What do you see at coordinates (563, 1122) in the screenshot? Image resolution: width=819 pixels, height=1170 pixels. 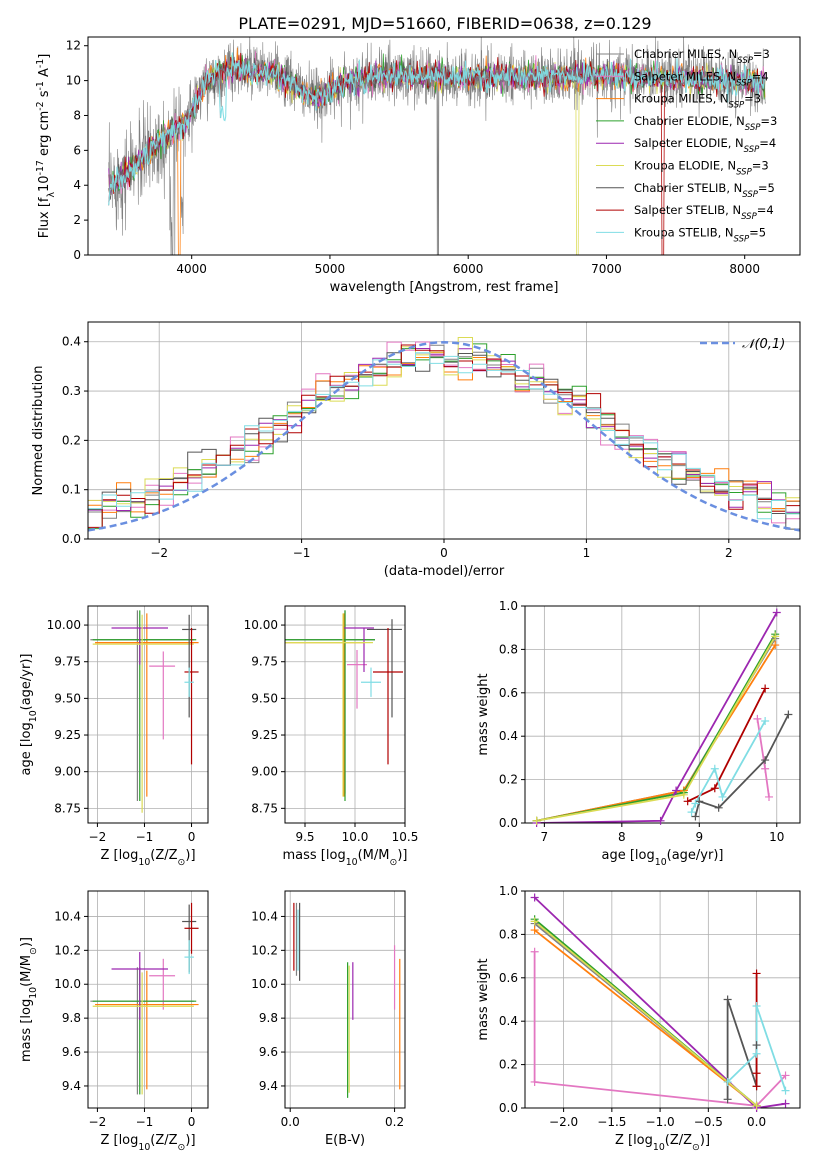 I see `mass-weight-z-xtick-label: −2.0` at bounding box center [563, 1122].